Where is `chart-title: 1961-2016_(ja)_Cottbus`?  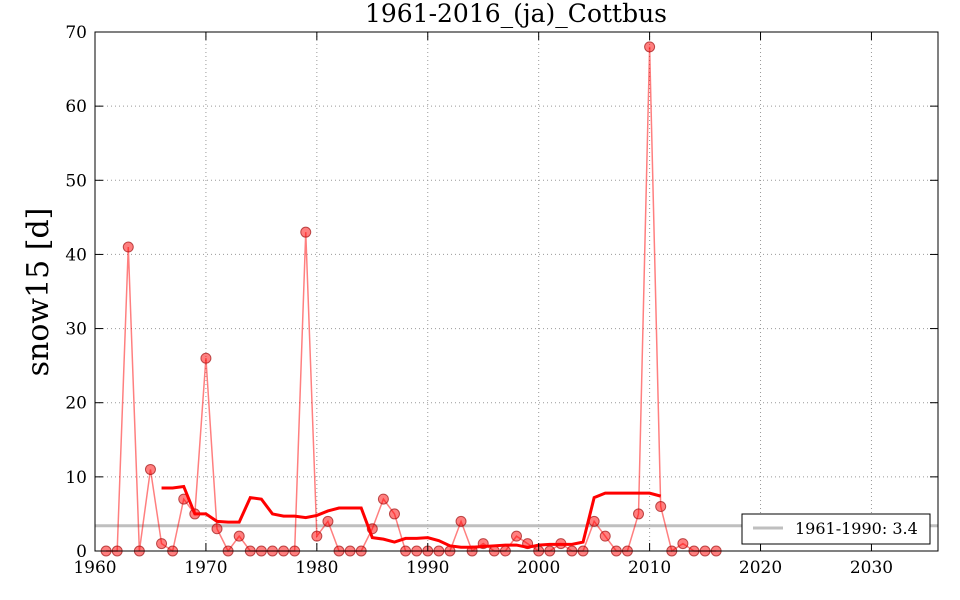
chart-title: 1961-2016_(ja)_Cottbus is located at coordinates (516, 14).